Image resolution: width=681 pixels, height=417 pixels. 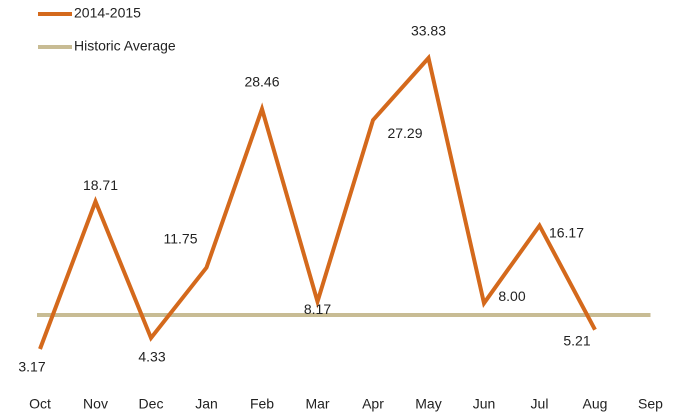 I want to click on data-label: 5.21, so click(x=576, y=340).